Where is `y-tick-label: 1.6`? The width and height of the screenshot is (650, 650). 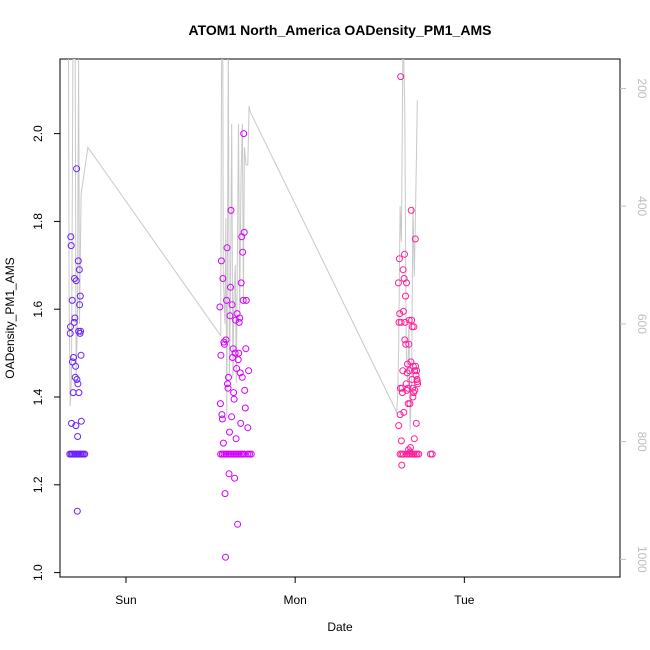
y-tick-label: 1.6 is located at coordinates (38, 309).